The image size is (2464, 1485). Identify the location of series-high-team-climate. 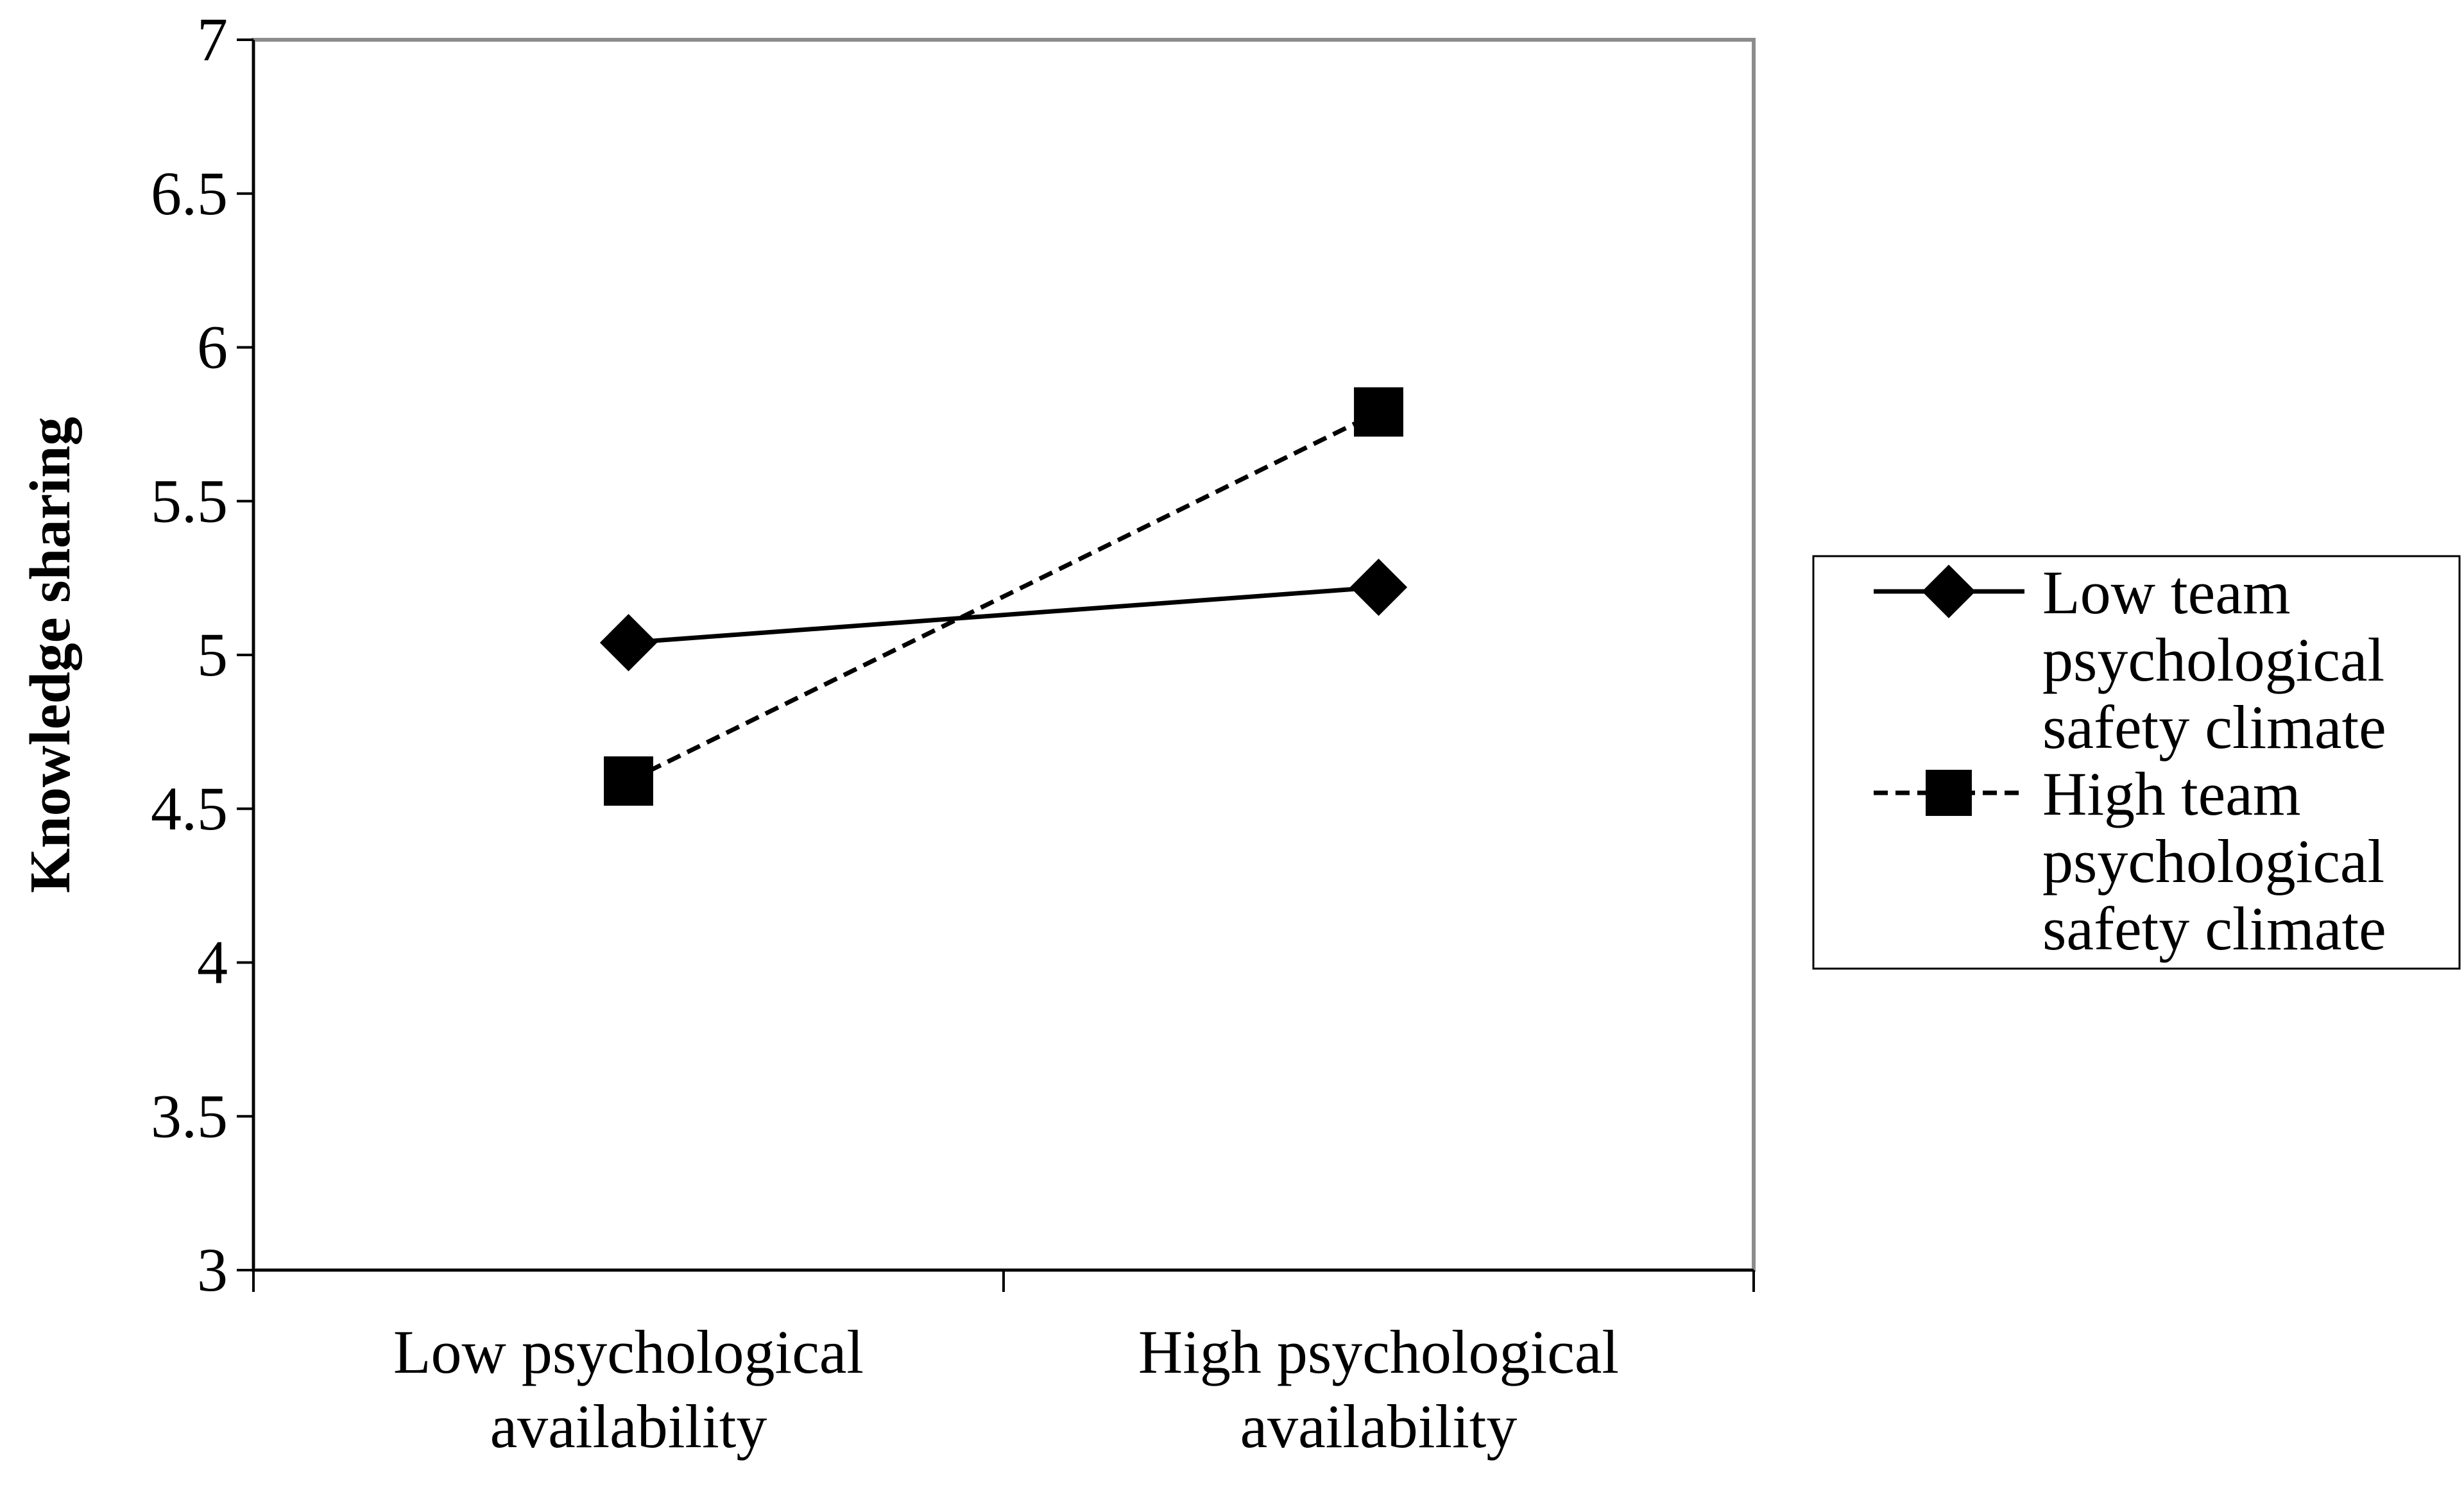
(1004, 596).